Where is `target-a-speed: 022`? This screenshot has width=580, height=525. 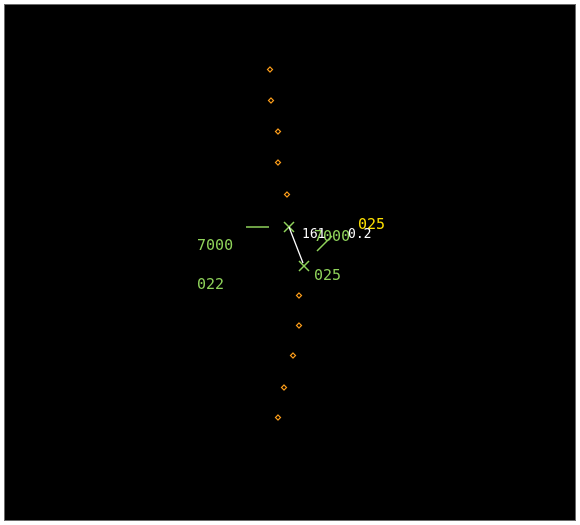
target-a-speed: 022 is located at coordinates (211, 284).